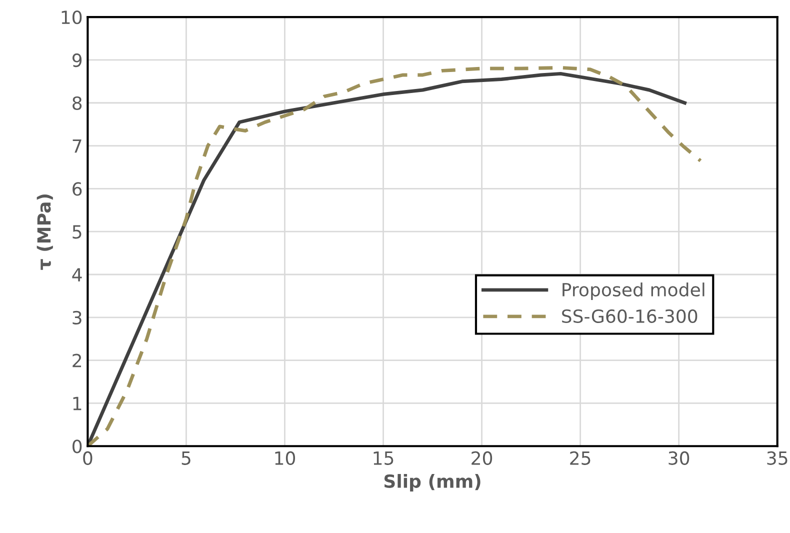 This screenshot has width=790, height=533. What do you see at coordinates (384, 458) in the screenshot?
I see `x-tick-label: 15` at bounding box center [384, 458].